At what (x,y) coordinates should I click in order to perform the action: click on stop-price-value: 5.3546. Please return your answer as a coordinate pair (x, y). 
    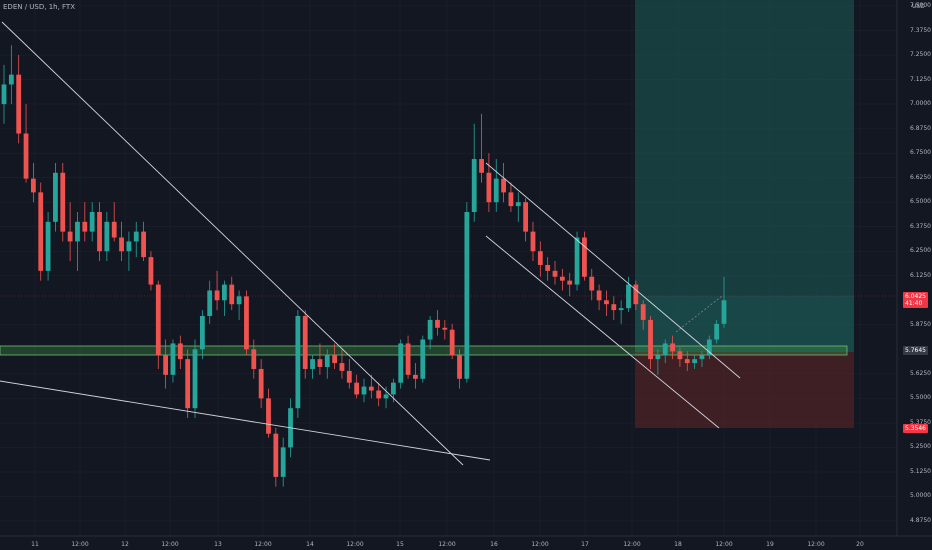
    Looking at the image, I should click on (915, 428).